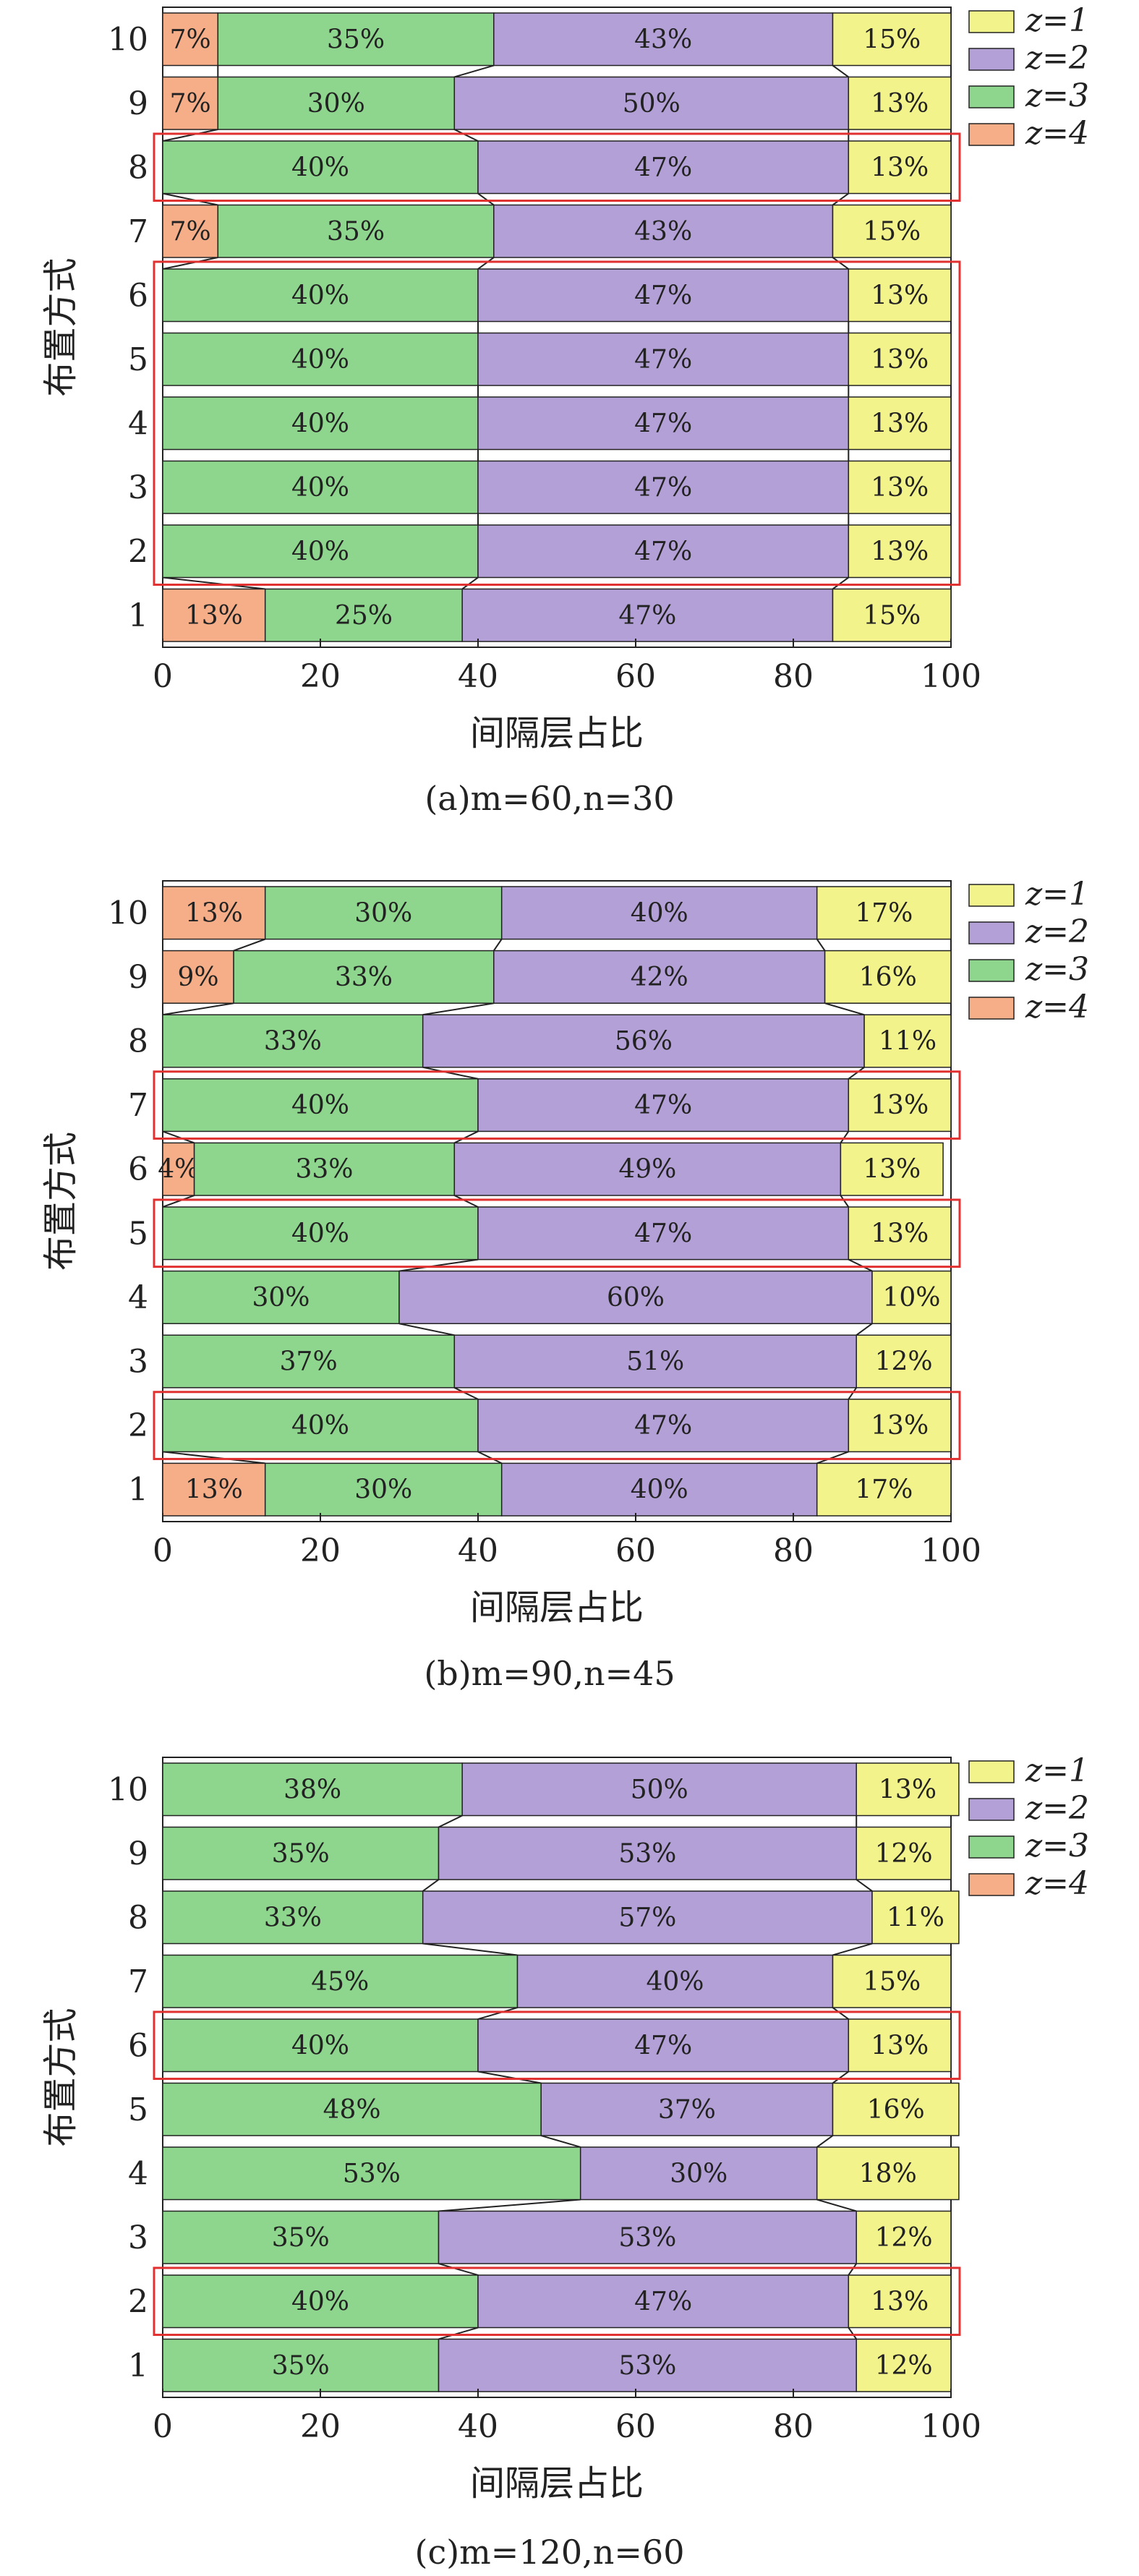 This screenshot has width=1139, height=2576. I want to click on data-label-z3-row-4: 30%, so click(281, 1298).